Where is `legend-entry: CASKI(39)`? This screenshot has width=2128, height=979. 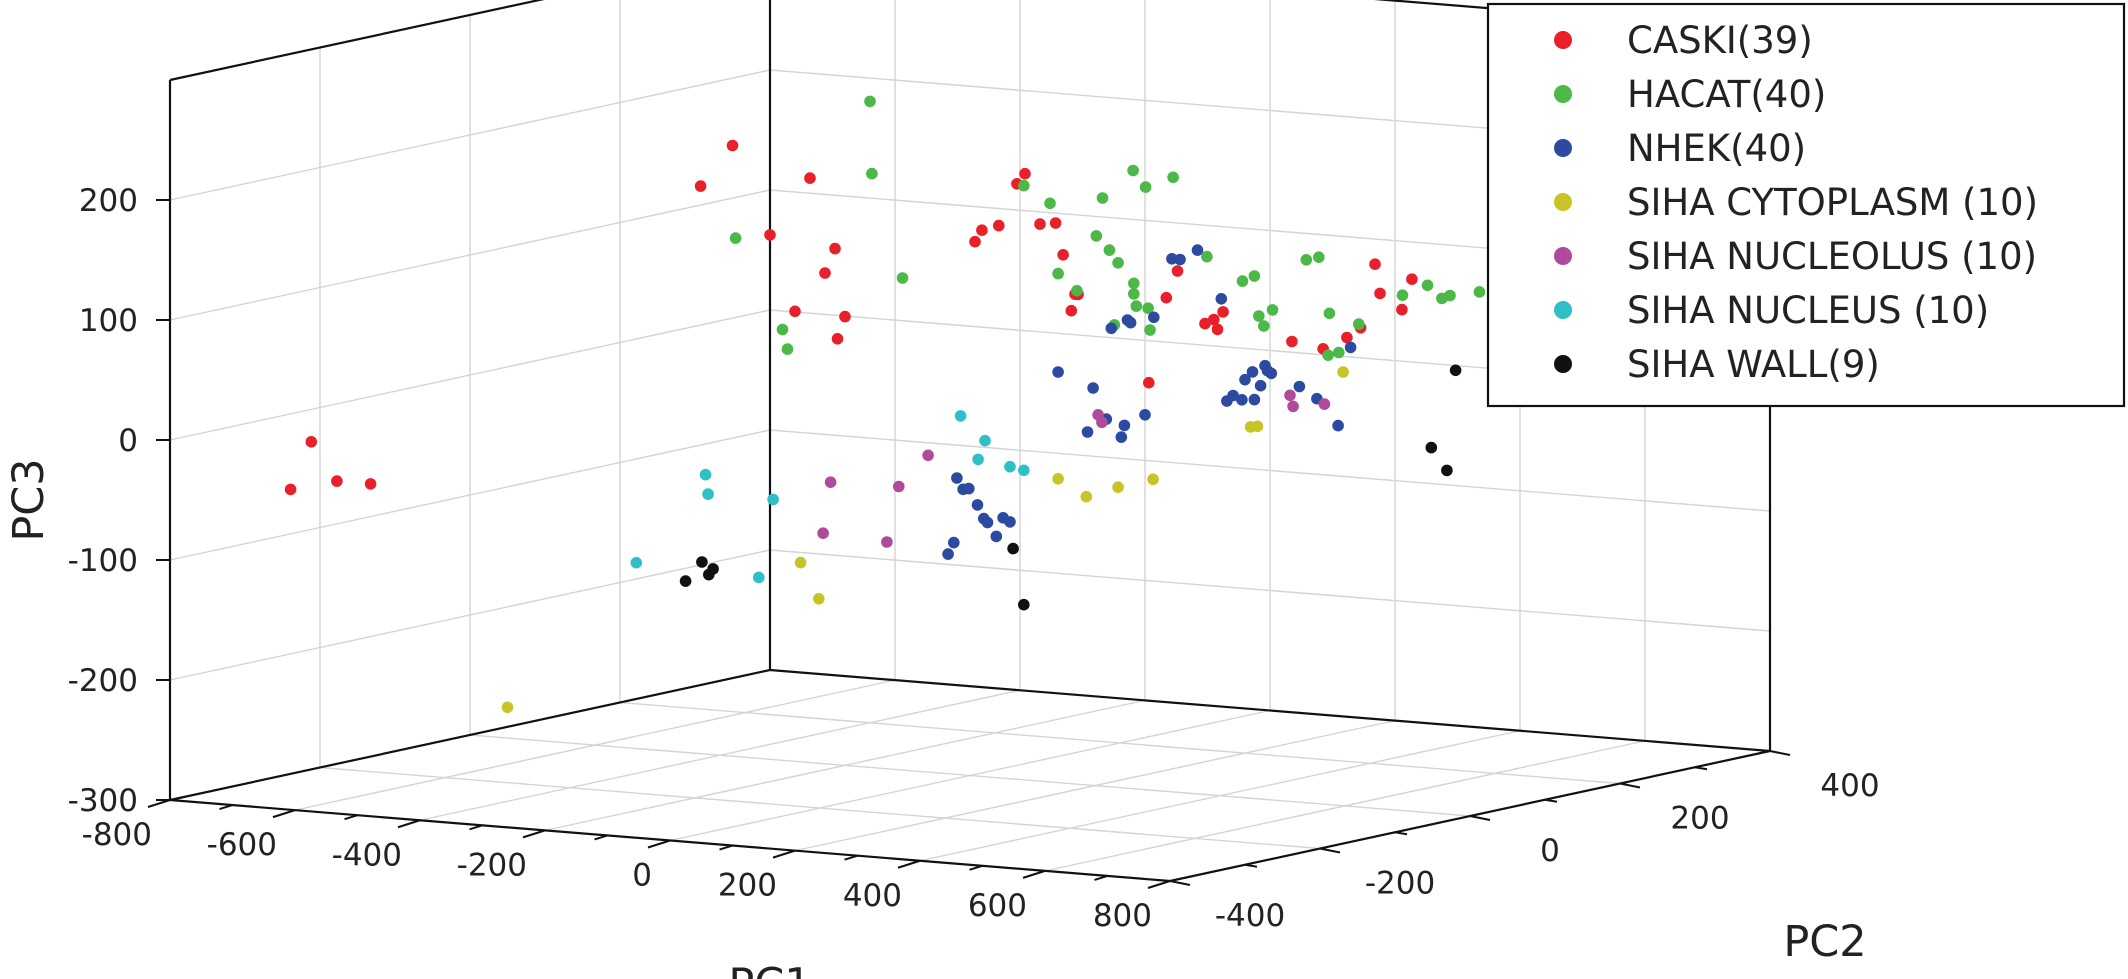
legend-entry: CASKI(39) is located at coordinates (1683, 40).